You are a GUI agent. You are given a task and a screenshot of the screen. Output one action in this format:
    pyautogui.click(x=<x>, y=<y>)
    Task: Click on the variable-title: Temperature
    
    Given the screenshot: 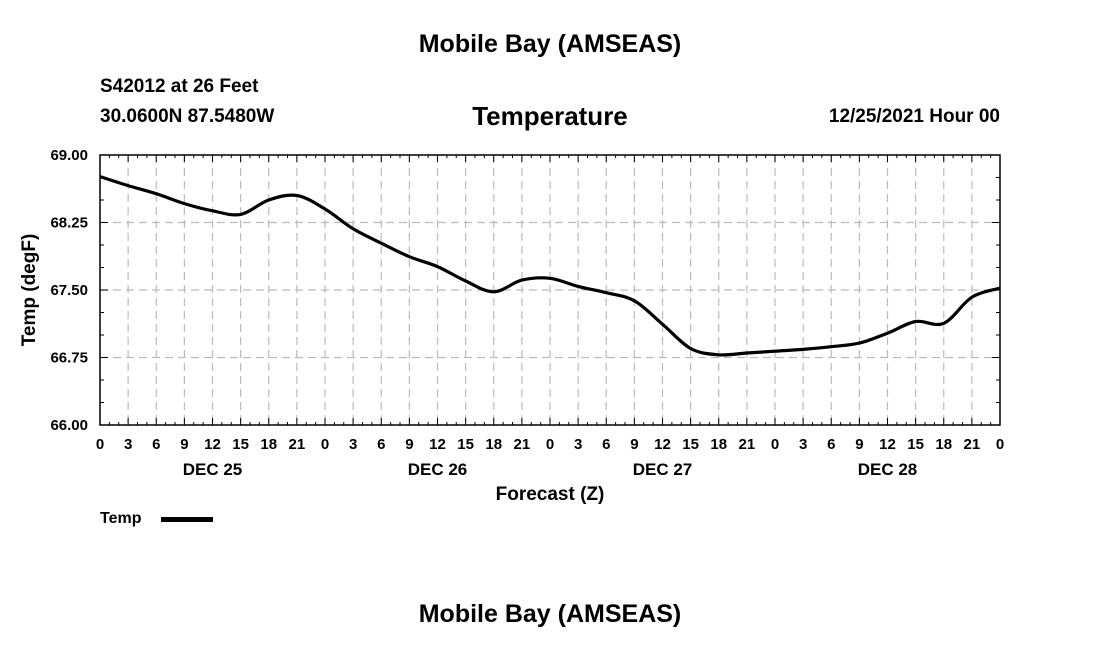 What is the action you would take?
    pyautogui.click(x=550, y=116)
    